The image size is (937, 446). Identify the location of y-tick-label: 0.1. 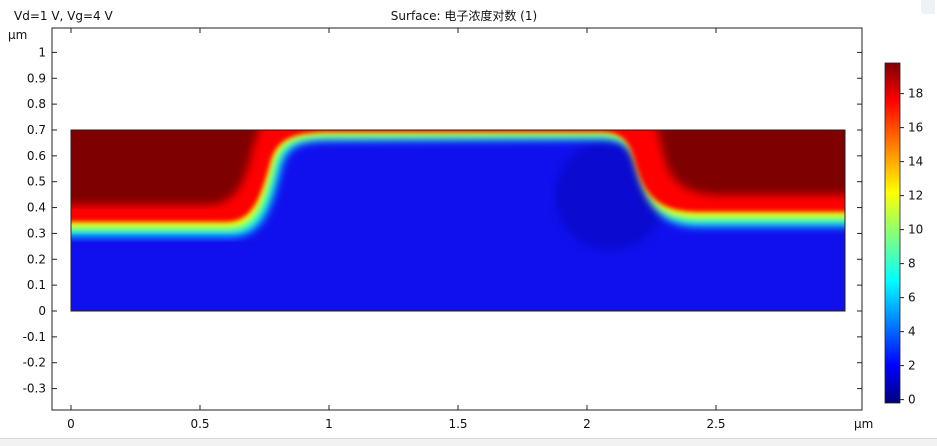
(36, 285).